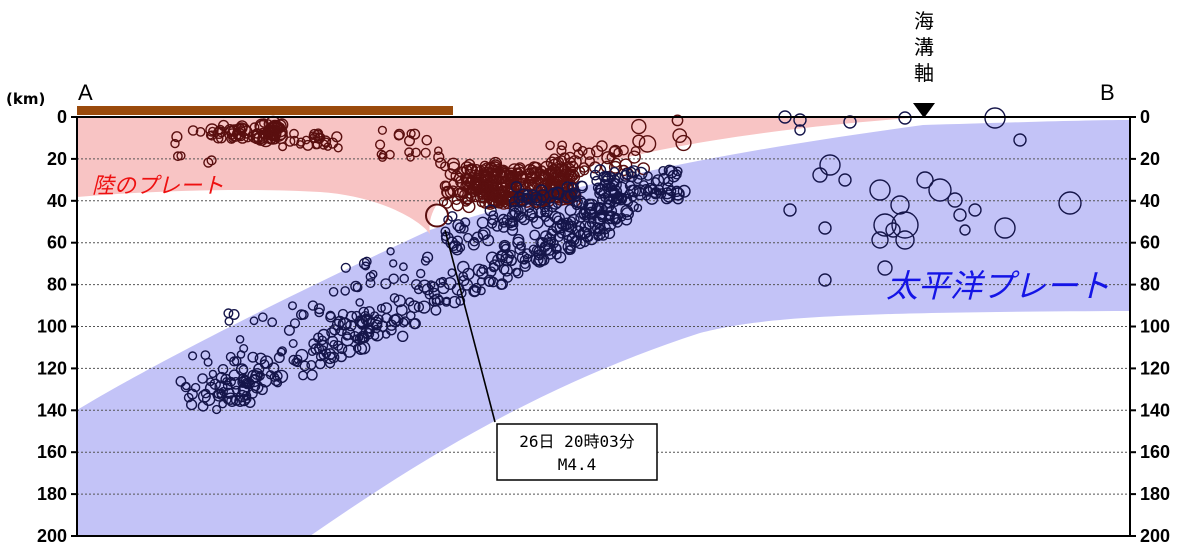 The image size is (1181, 550). I want to click on tick-label-left: 100, so click(52, 327).